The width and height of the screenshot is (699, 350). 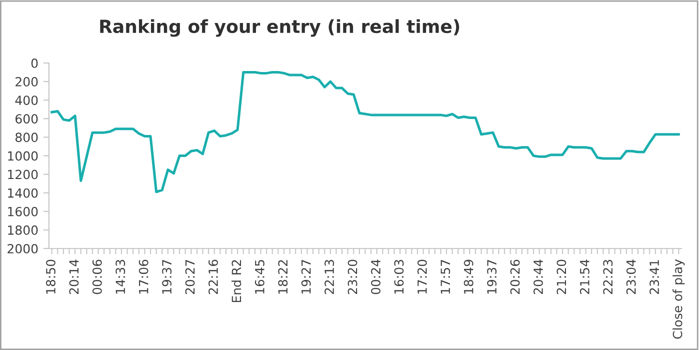 I want to click on y-tick-label: 0, so click(x=34, y=63).